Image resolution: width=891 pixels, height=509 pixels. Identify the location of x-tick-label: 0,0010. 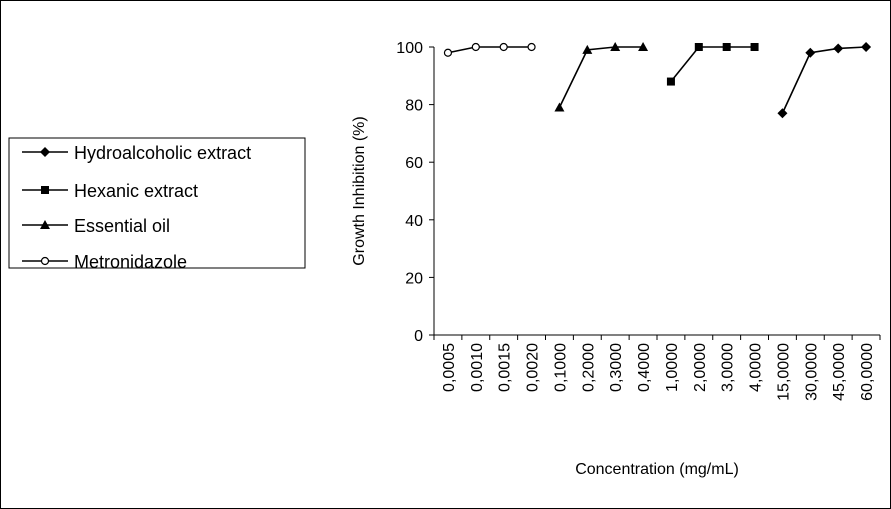
(477, 367).